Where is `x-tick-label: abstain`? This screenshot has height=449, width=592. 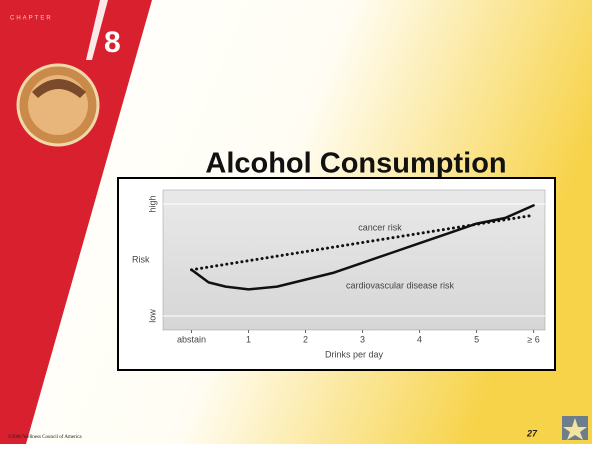
x-tick-label: abstain is located at coordinates (191, 339).